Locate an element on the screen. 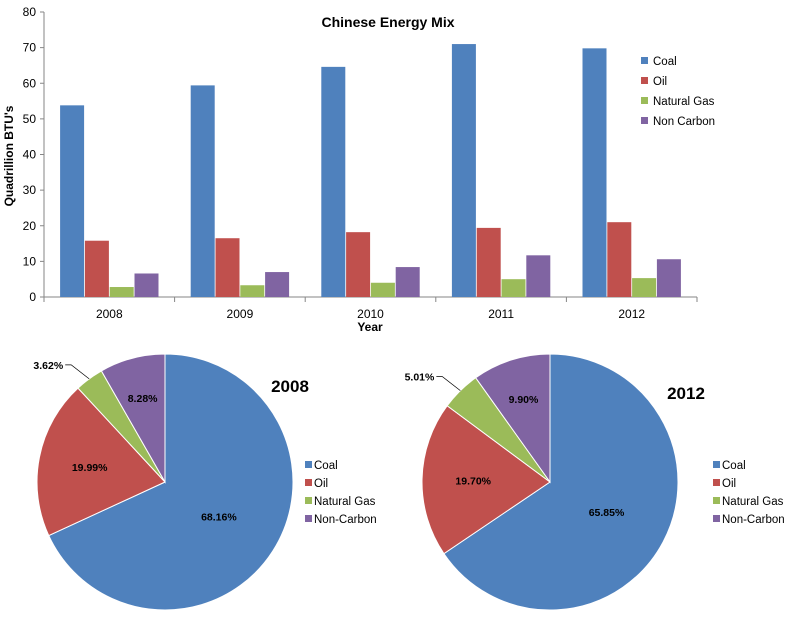 The height and width of the screenshot is (632, 787). x-ticks: 2008 2009 2010 2011 2012 is located at coordinates (370, 309).